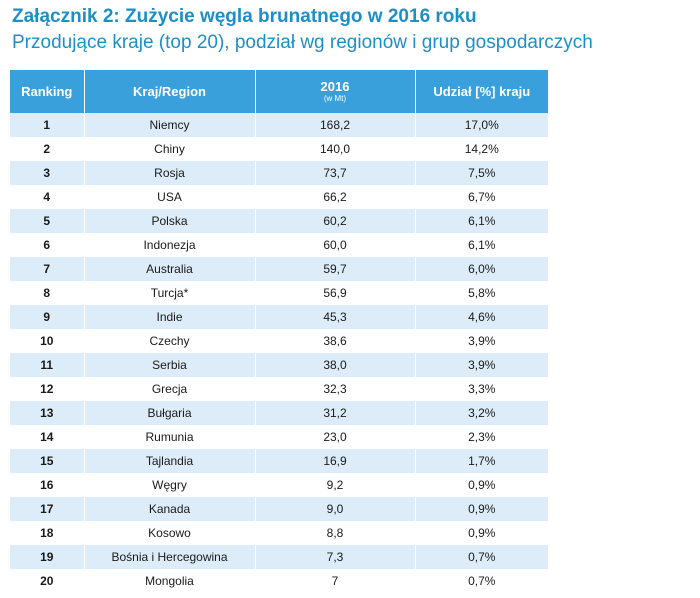  What do you see at coordinates (334, 341) in the screenshot?
I see `cell-value: 38,6` at bounding box center [334, 341].